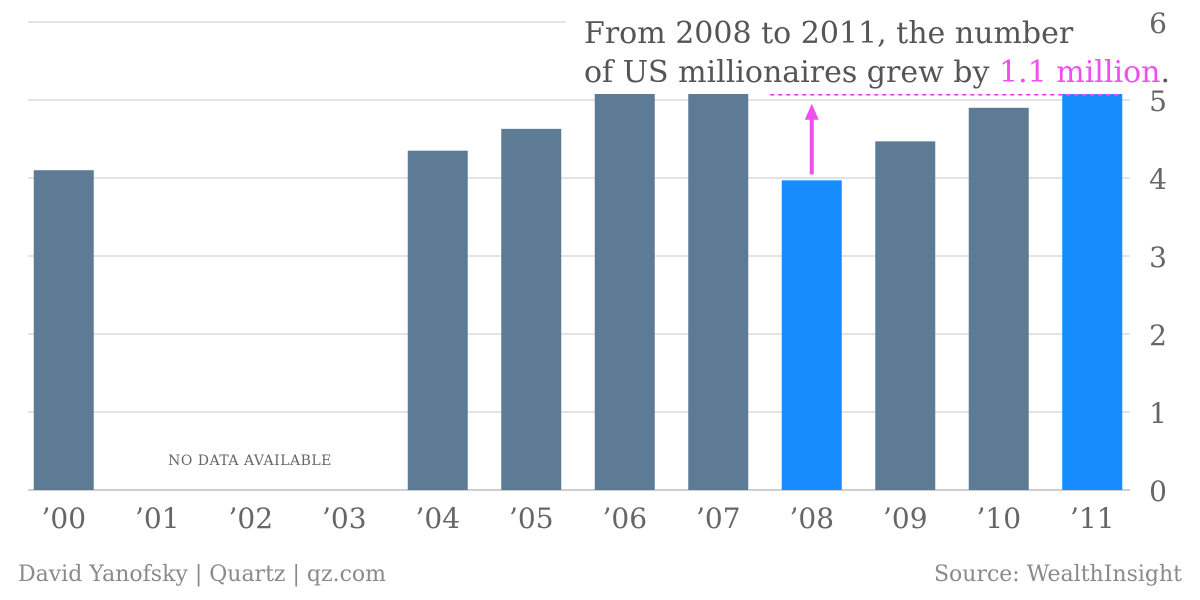 Image resolution: width=1200 pixels, height=600 pixels. What do you see at coordinates (1158, 179) in the screenshot?
I see `y-tick-label: 4` at bounding box center [1158, 179].